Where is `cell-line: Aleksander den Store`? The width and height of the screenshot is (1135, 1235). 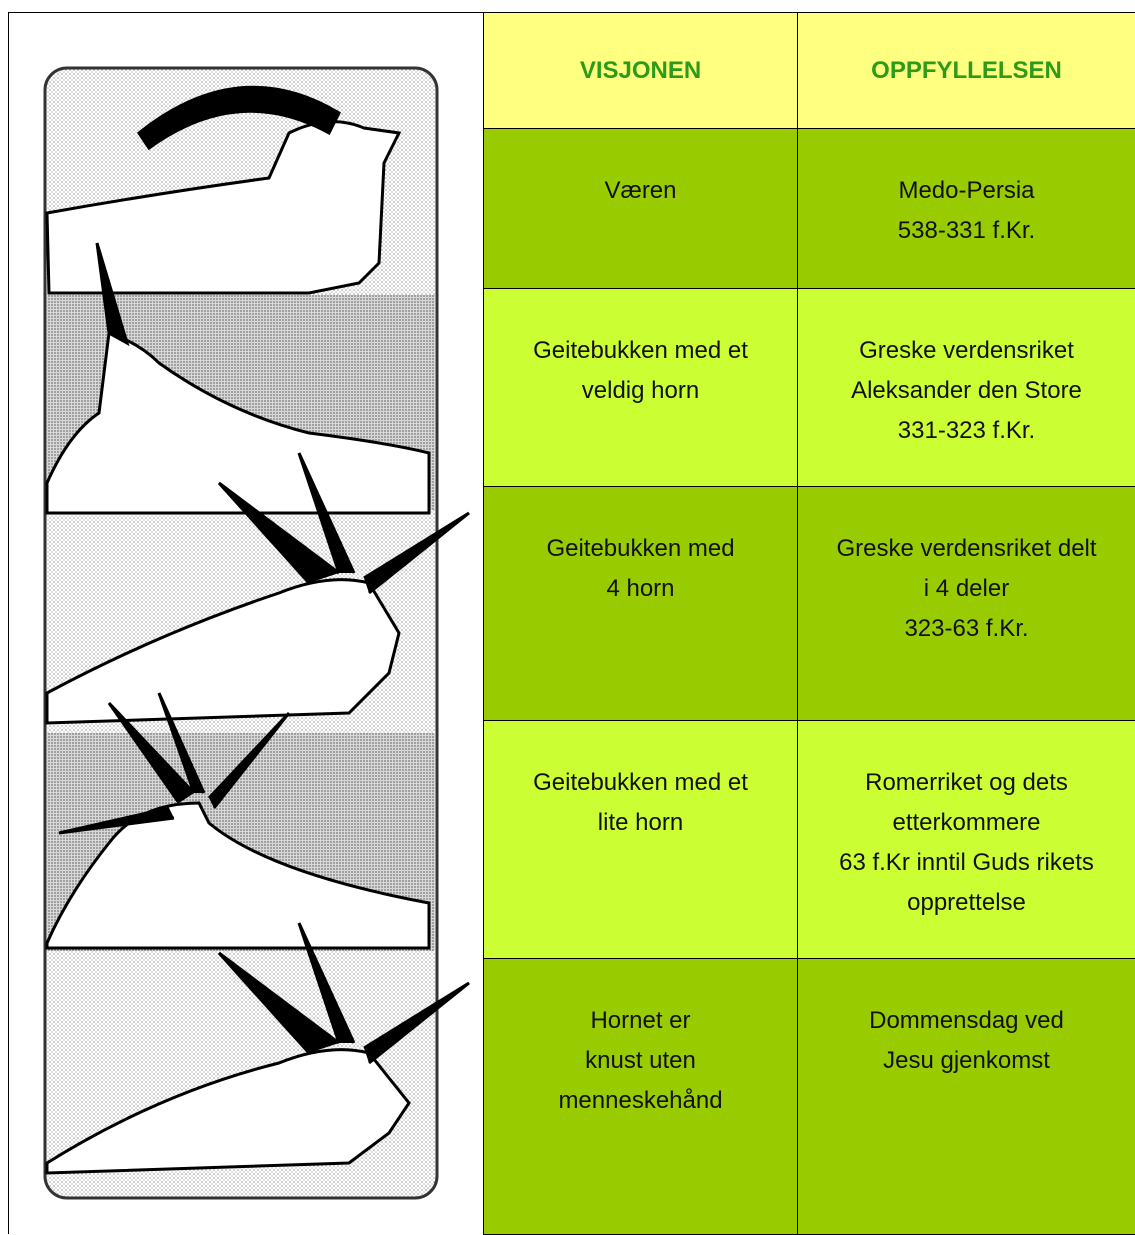
cell-line: Aleksander den Store is located at coordinates (966, 391).